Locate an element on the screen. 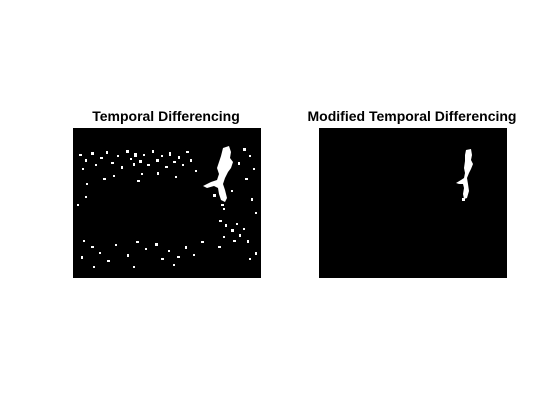 This screenshot has width=560, height=420. temporal-differencing-mask is located at coordinates (167, 207).